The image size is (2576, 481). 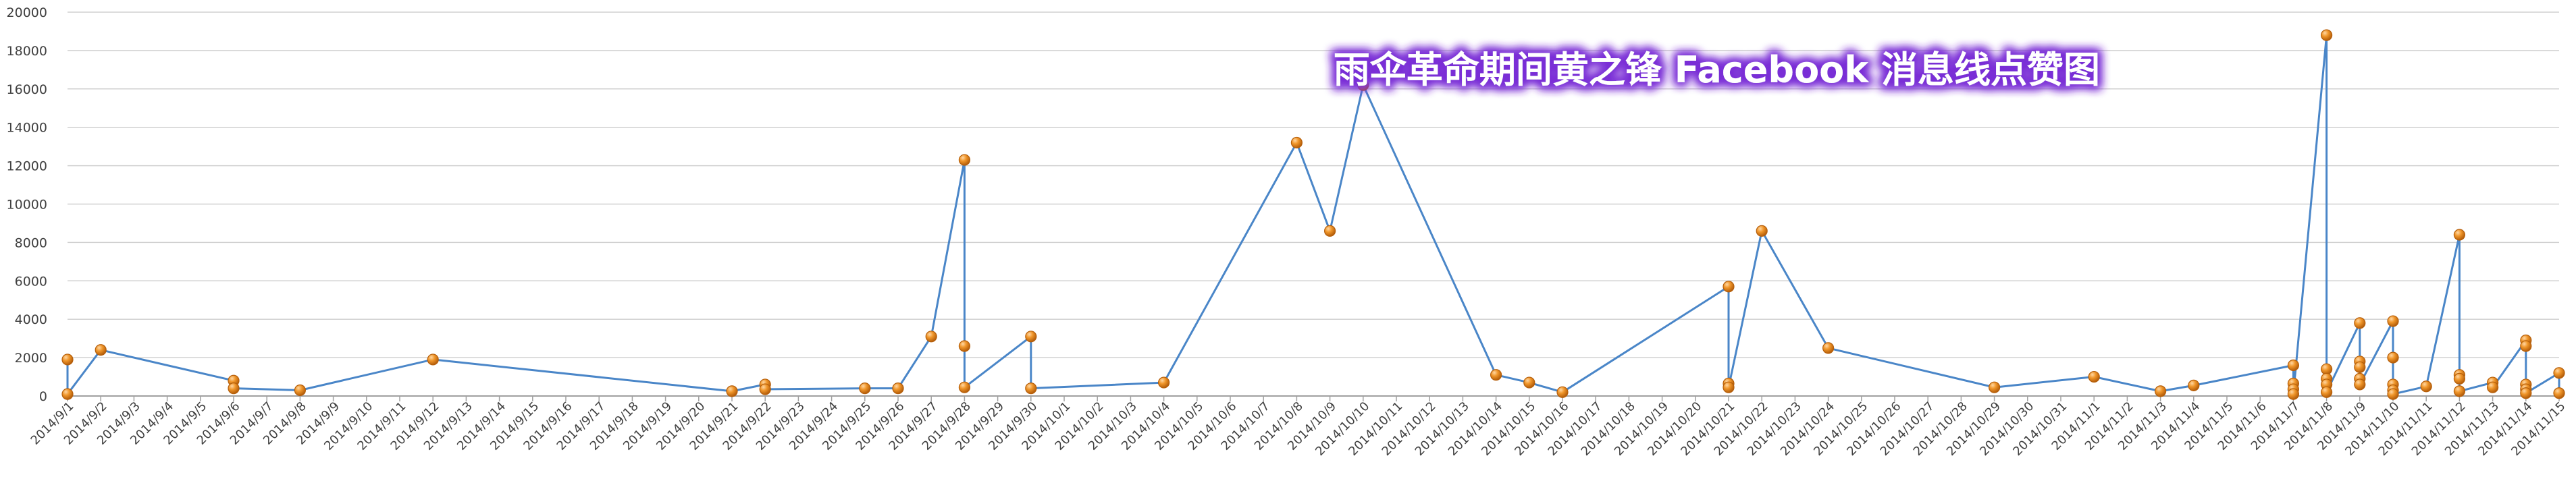 I want to click on y-tick-label: 0, so click(x=43, y=396).